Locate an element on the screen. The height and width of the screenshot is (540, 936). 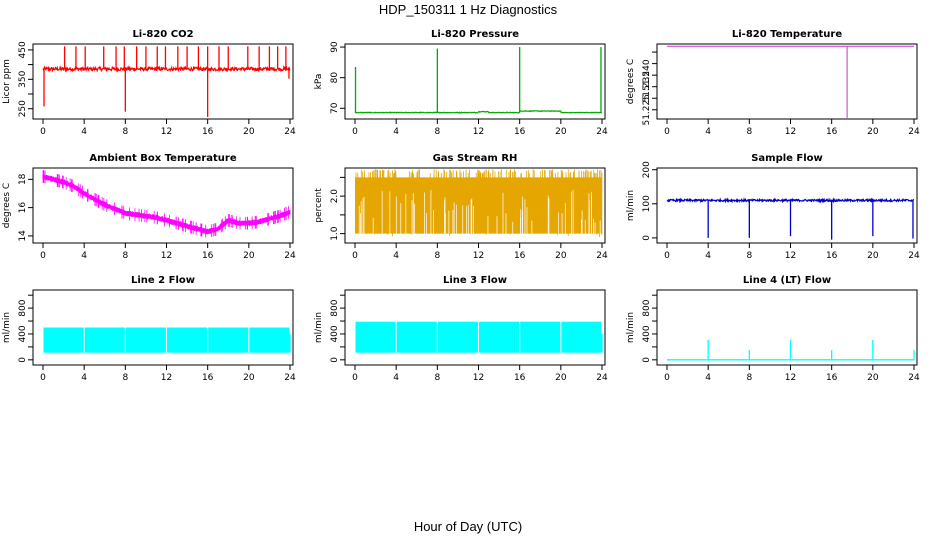
y-tick-label: 250 is located at coordinates (23, 108).